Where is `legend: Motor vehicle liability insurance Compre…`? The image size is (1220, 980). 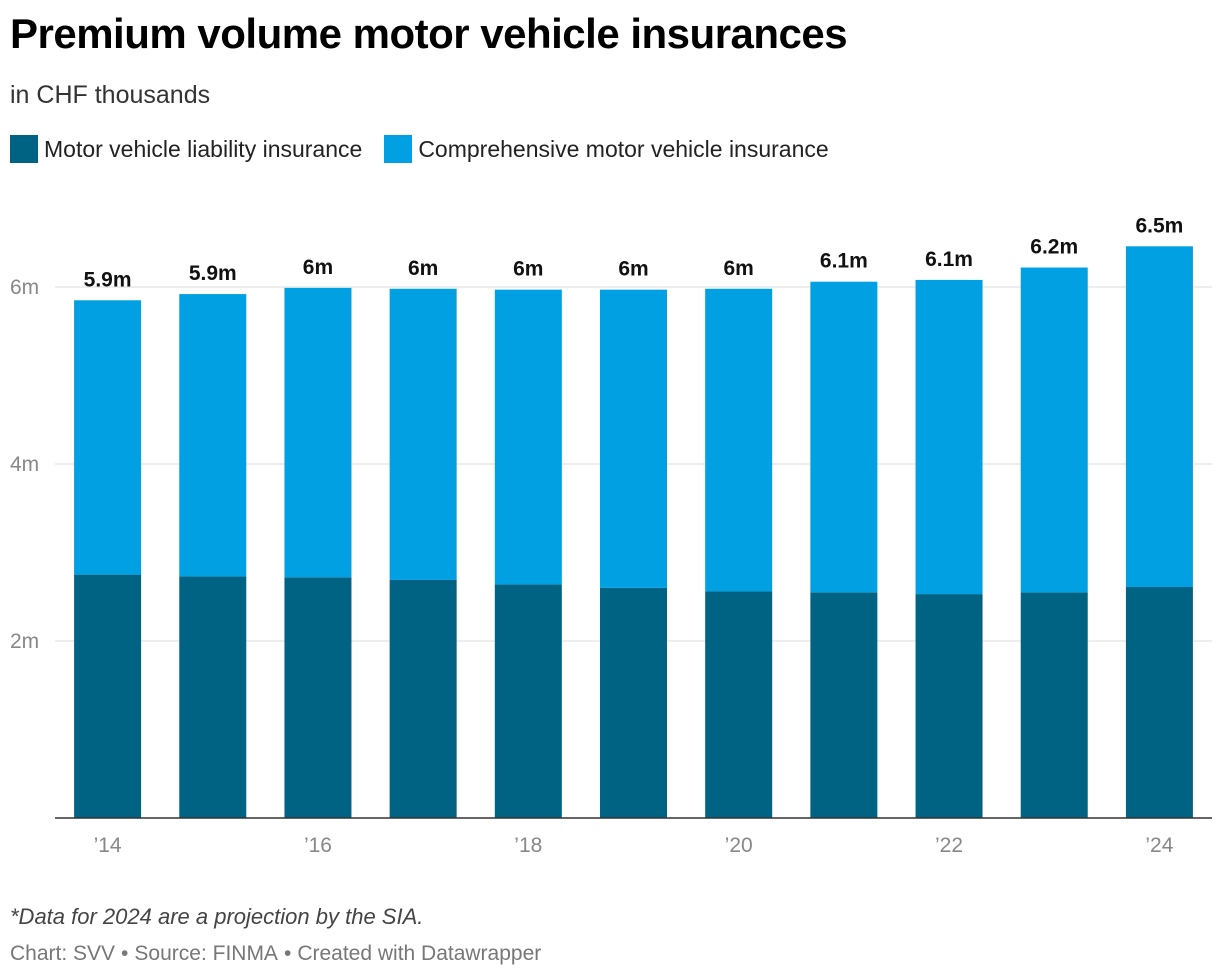
legend: Motor vehicle liability insurance Compre… is located at coordinates (430, 149).